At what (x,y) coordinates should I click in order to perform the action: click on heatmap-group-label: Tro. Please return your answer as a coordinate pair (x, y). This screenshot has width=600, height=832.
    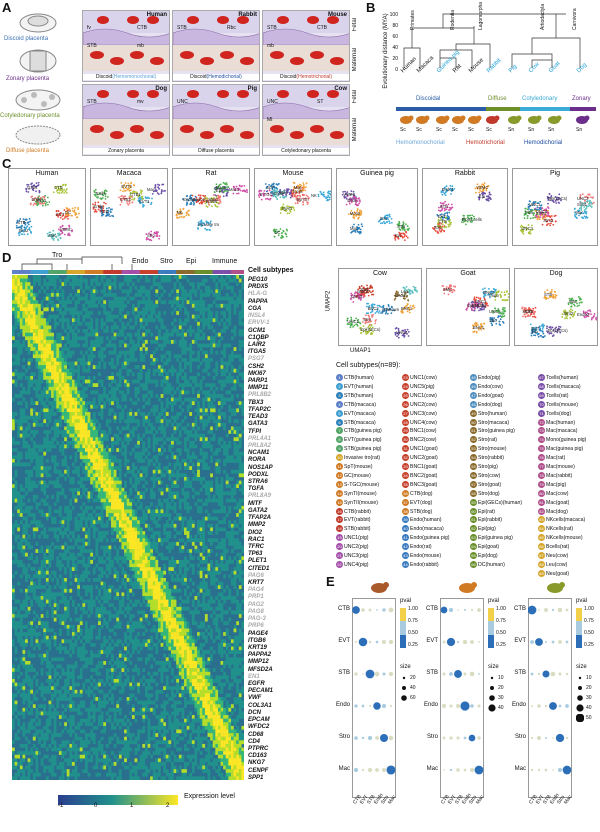
    Looking at the image, I should click on (57, 255).